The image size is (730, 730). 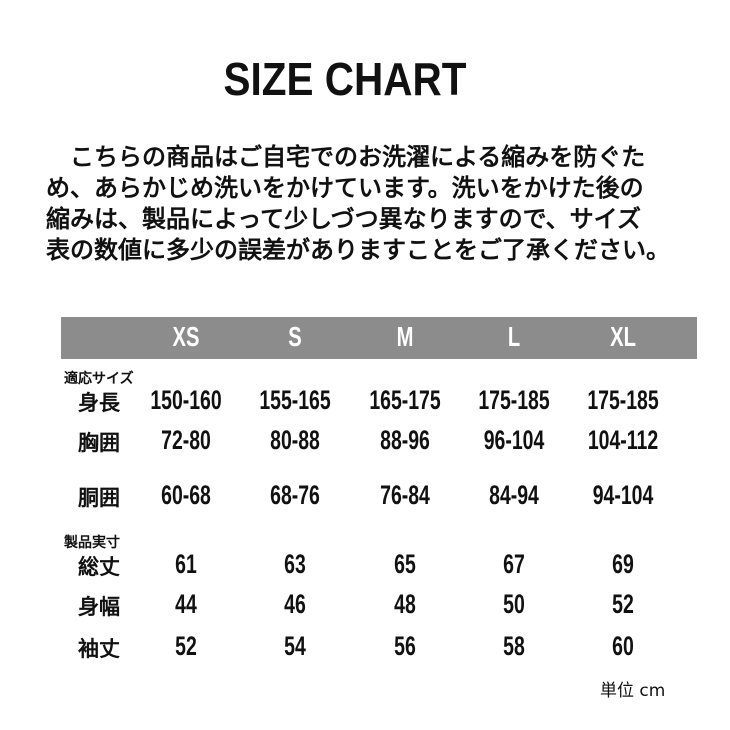 I want to click on row-label: 胴囲, so click(x=99, y=498).